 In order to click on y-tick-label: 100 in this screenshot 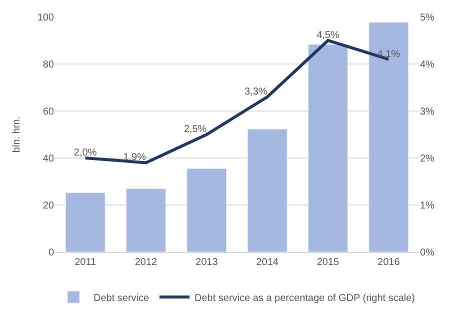, I will do `click(45, 18)`.